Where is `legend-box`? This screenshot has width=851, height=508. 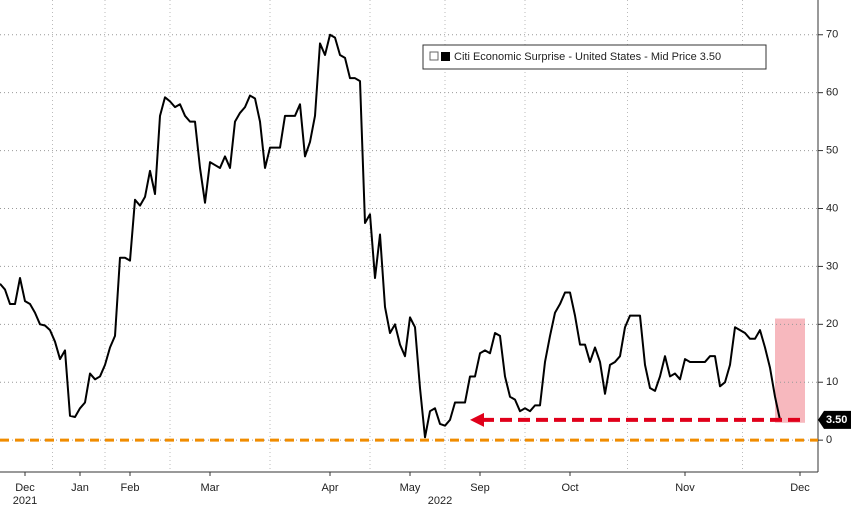 legend-box is located at coordinates (594, 57).